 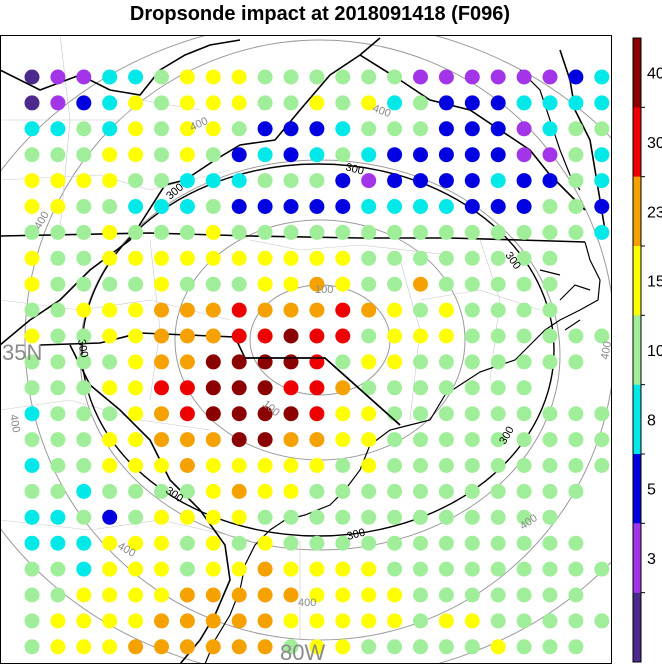 What do you see at coordinates (606, 350) in the screenshot?
I see `ring-label-400-e: 400` at bounding box center [606, 350].